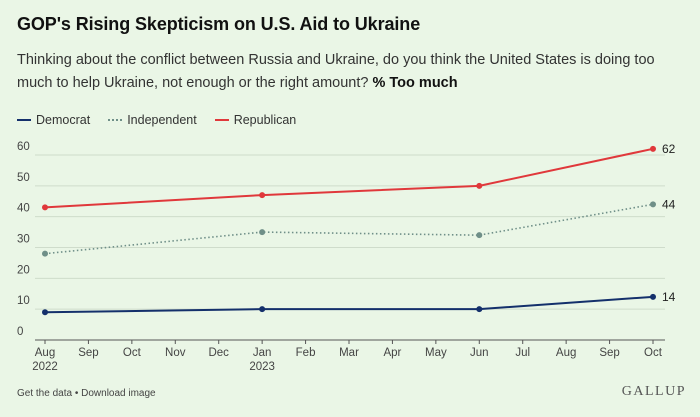 This screenshot has height=417, width=700. I want to click on series-line-independent, so click(349, 229).